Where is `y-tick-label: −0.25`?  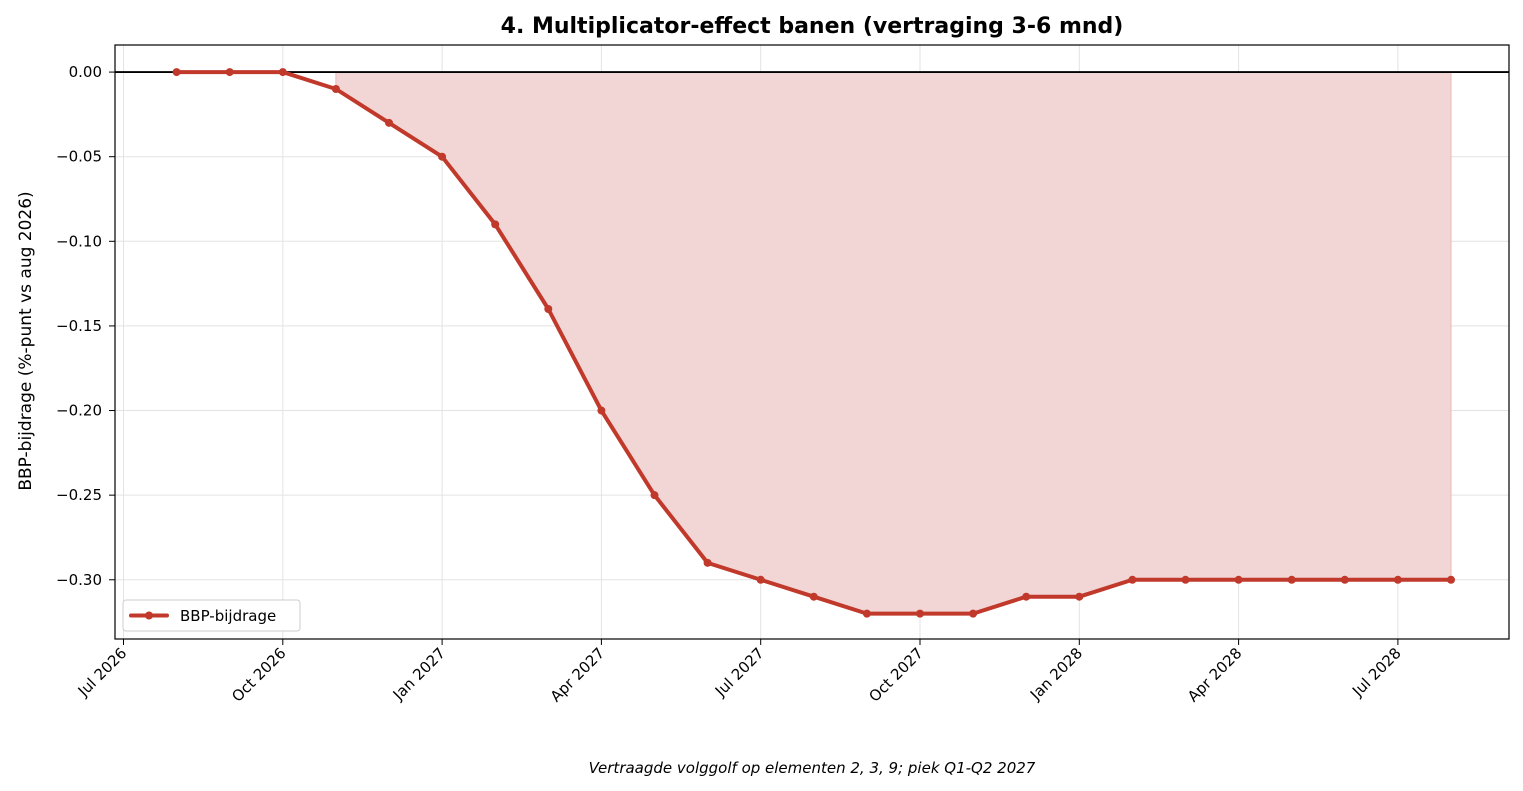 y-tick-label: −0.25 is located at coordinates (79, 495).